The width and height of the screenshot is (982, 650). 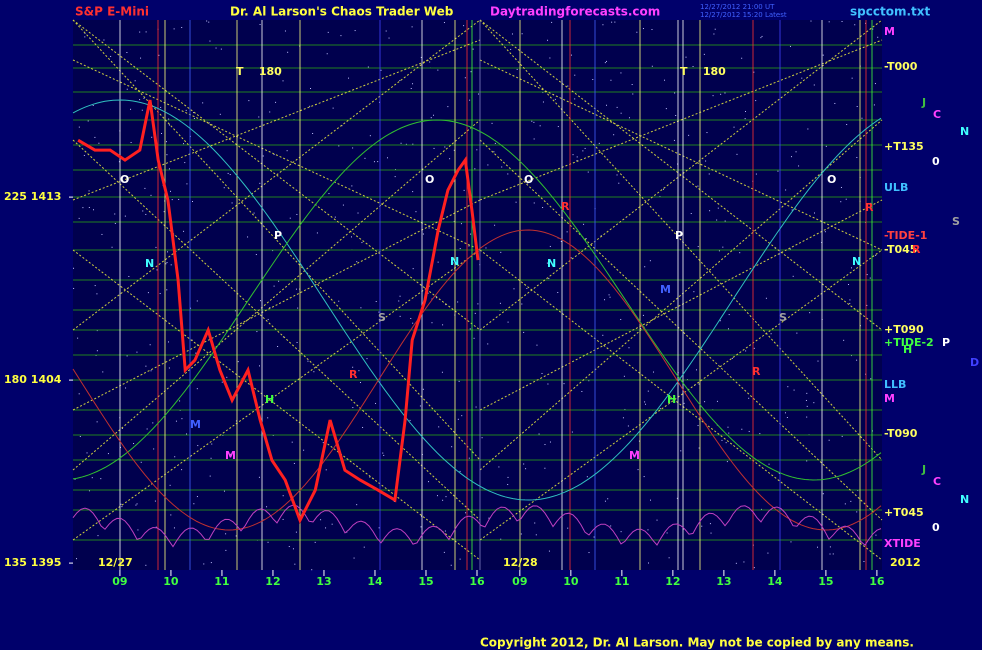 What do you see at coordinates (889, 398) in the screenshot?
I see `level-label: M` at bounding box center [889, 398].